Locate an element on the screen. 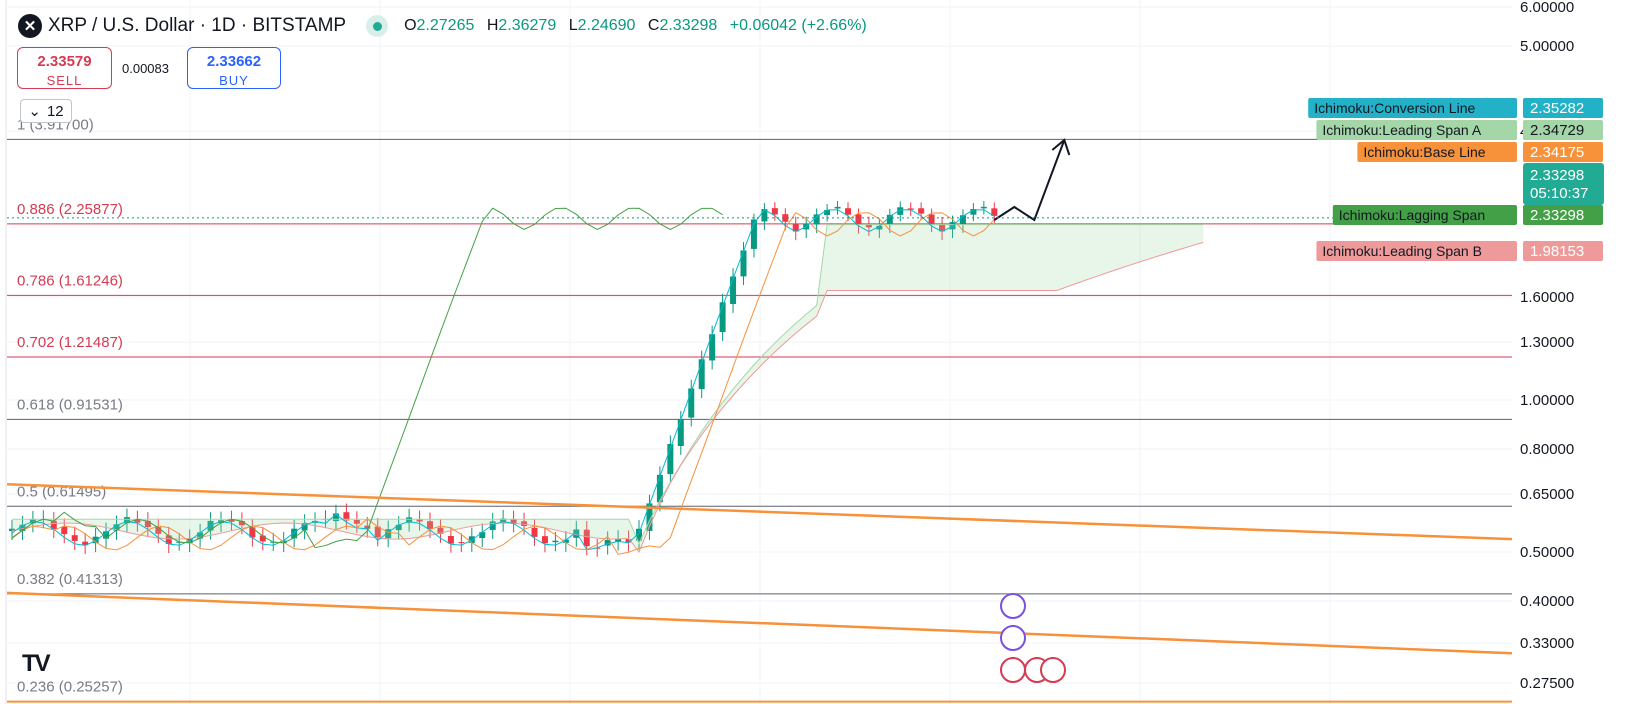 The width and height of the screenshot is (1643, 704). ohlc-close: 2.33298 is located at coordinates (688, 25).